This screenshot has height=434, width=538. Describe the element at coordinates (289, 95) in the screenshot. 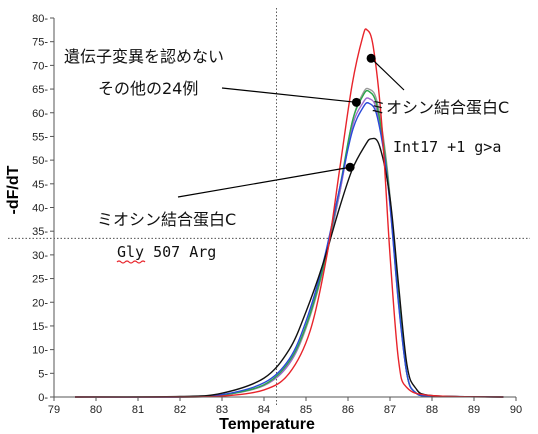

I see `leader-normal-line` at that location.